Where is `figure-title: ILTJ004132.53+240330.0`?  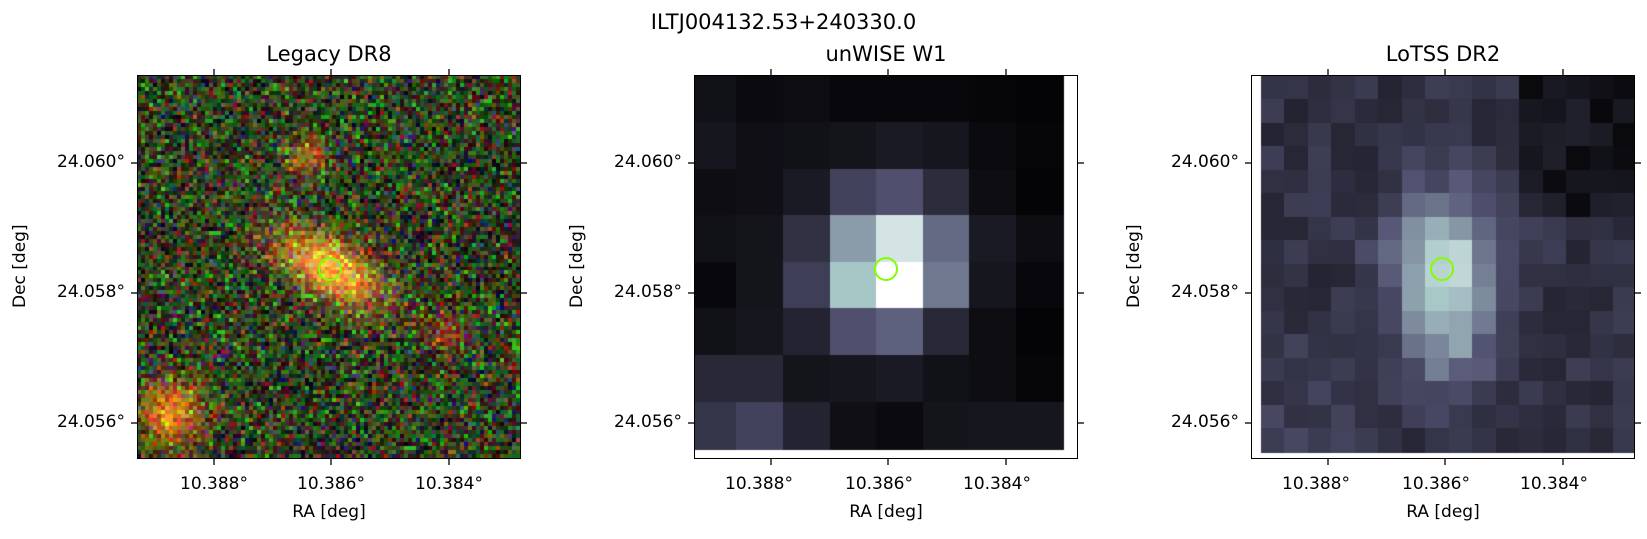 figure-title: ILTJ004132.53+240330.0 is located at coordinates (783, 22).